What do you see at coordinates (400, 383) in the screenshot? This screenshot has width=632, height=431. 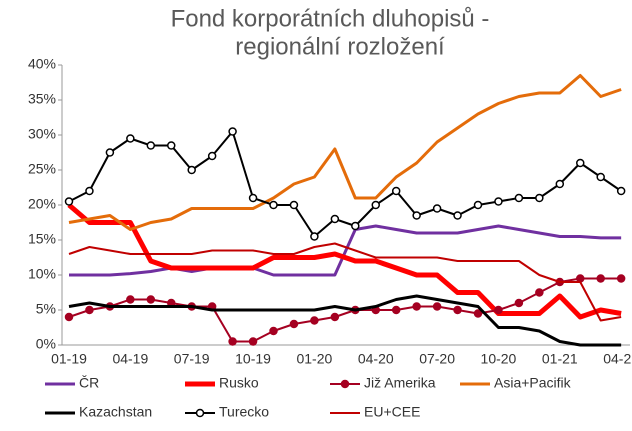 I see `legend-label: Již Amerika` at bounding box center [400, 383].